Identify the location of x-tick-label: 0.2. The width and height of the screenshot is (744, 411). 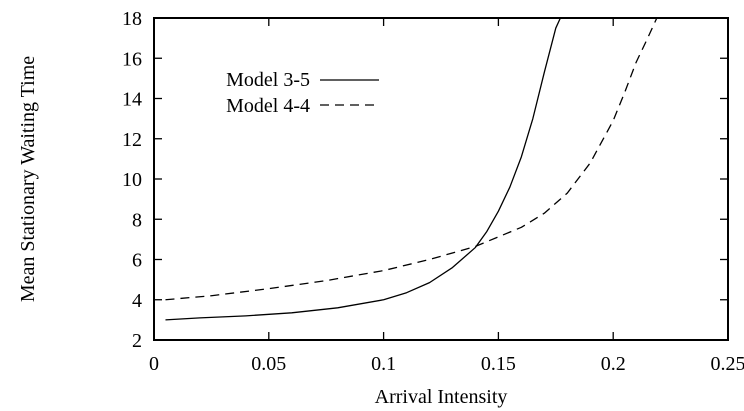
(613, 364).